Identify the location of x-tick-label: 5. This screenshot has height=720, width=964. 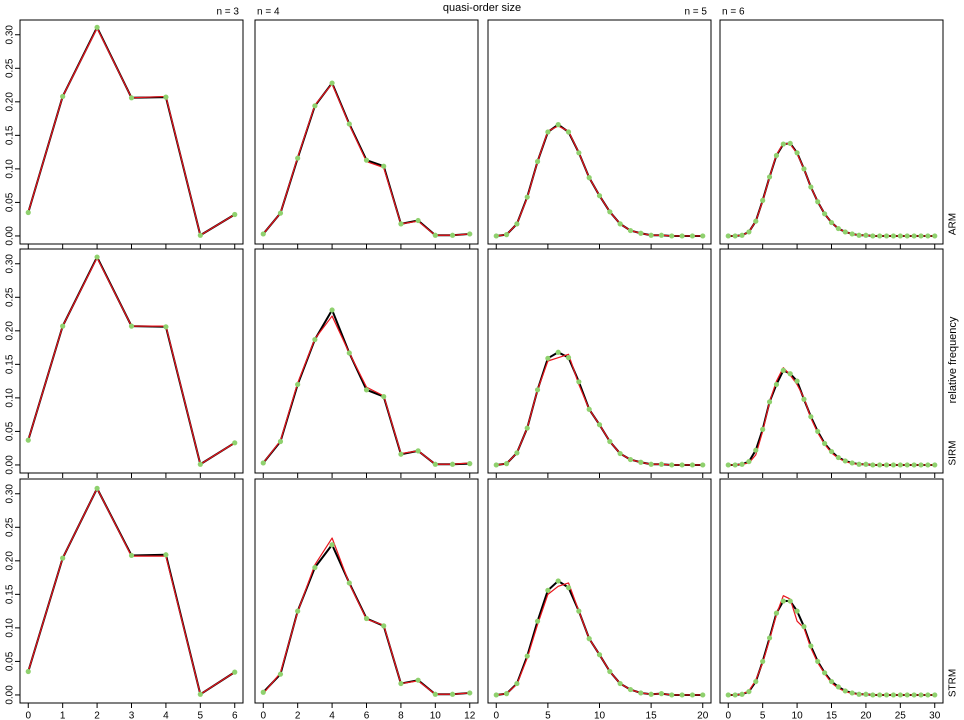
(548, 715).